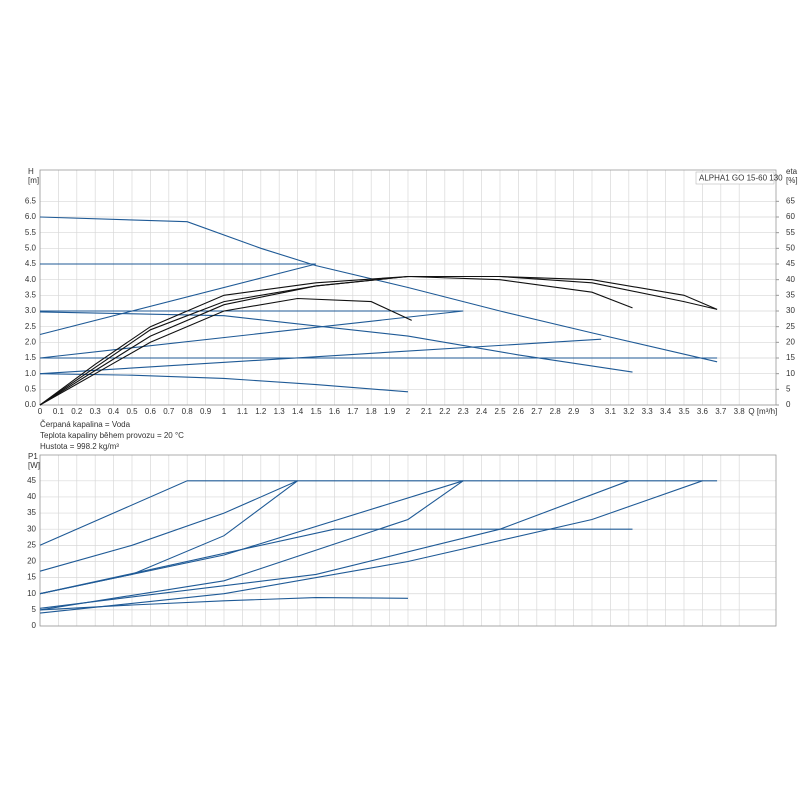 The image size is (800, 800). I want to click on y-tick-label: 40, so click(31, 496).